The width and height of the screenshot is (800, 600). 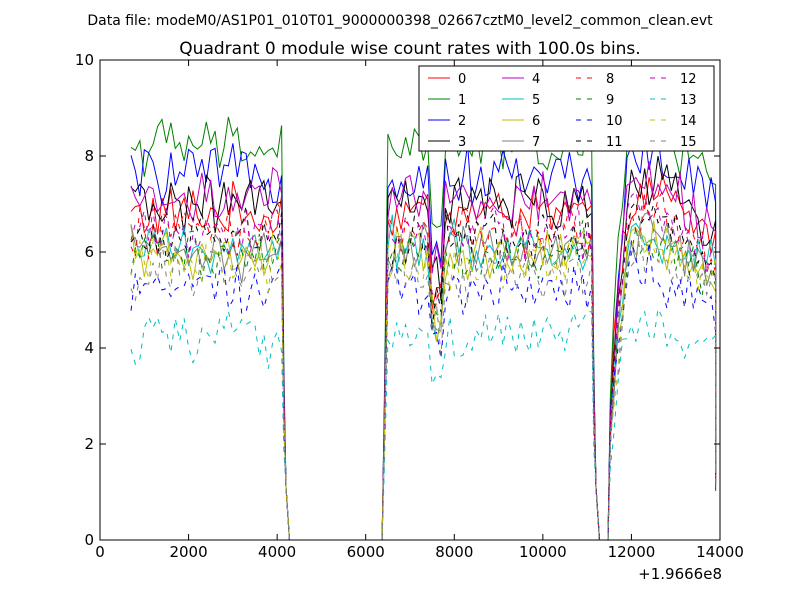 What do you see at coordinates (462, 142) in the screenshot?
I see `legend-label-3: 3` at bounding box center [462, 142].